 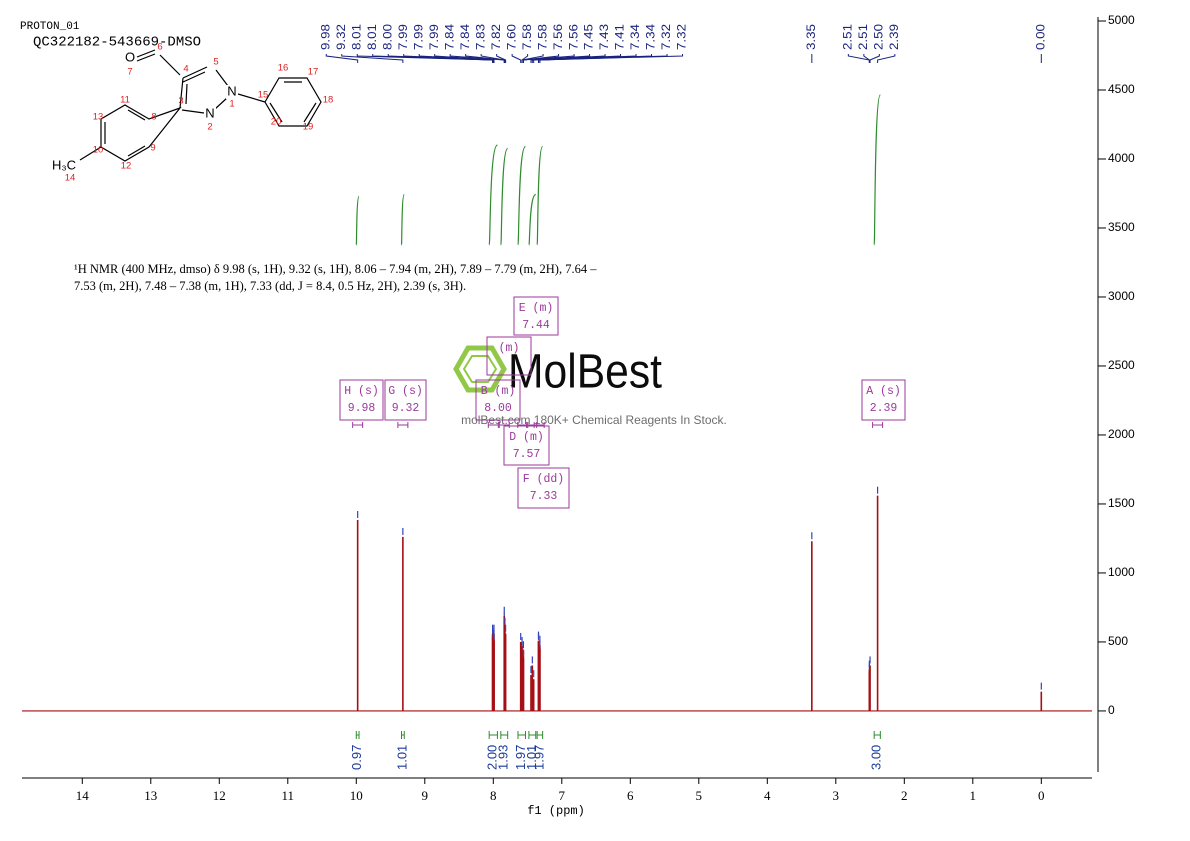 I want to click on atom-number: 20, so click(x=276, y=122).